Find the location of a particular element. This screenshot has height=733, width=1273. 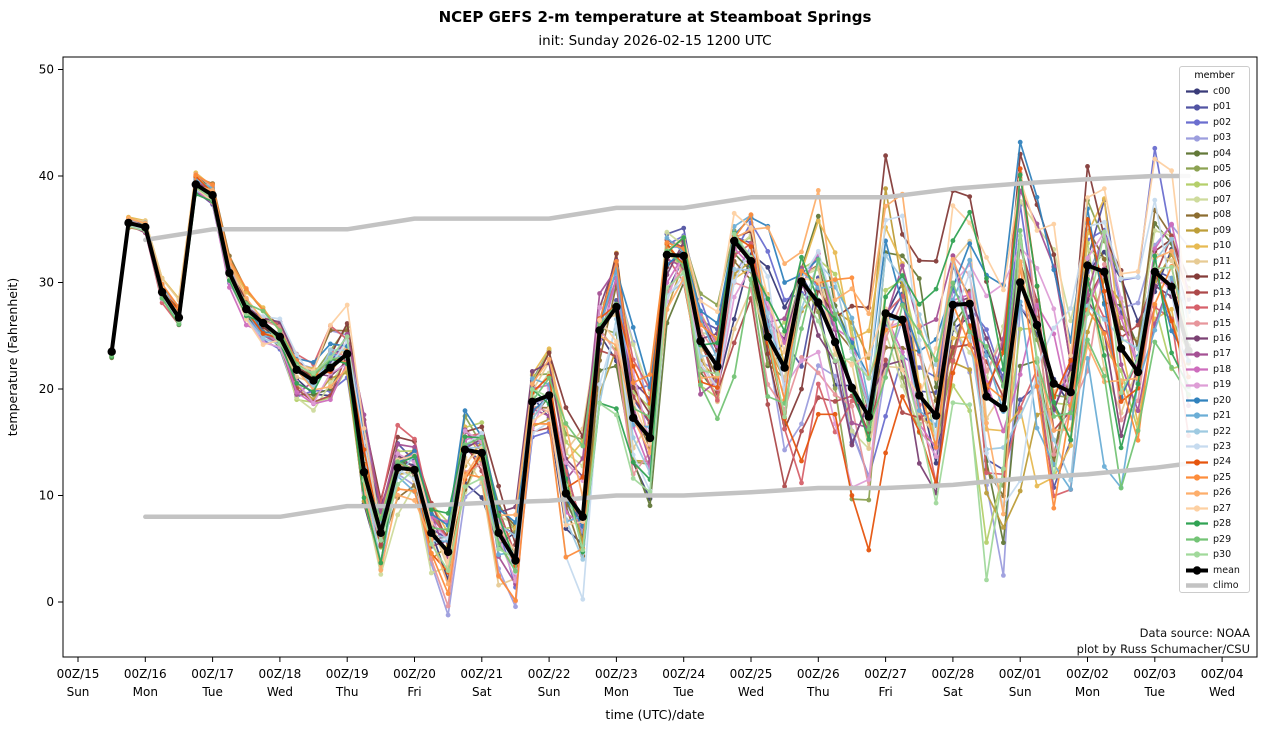

y-axis-label: temperature (Fahrenheit) is located at coordinates (12, 357).